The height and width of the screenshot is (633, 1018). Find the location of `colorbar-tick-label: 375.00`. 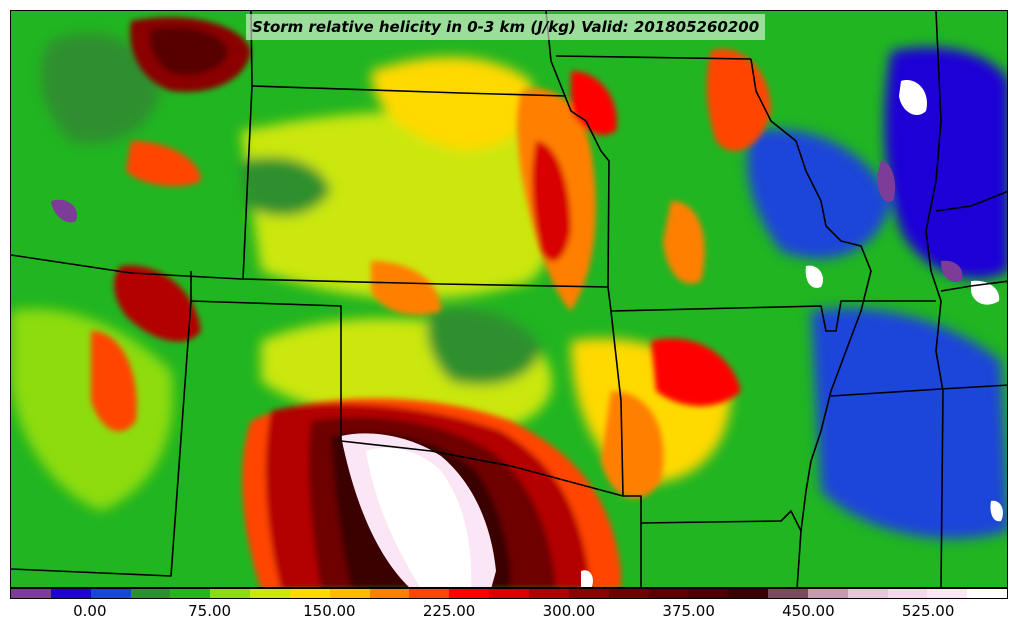

colorbar-tick-label: 375.00 is located at coordinates (688, 611).